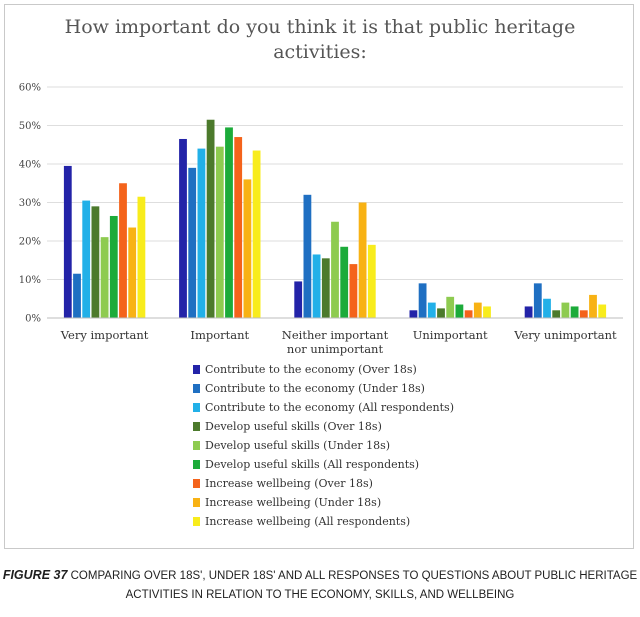 The width and height of the screenshot is (640, 617). I want to click on legend-label: Increase wellbeing (All respondents), so click(307, 521).